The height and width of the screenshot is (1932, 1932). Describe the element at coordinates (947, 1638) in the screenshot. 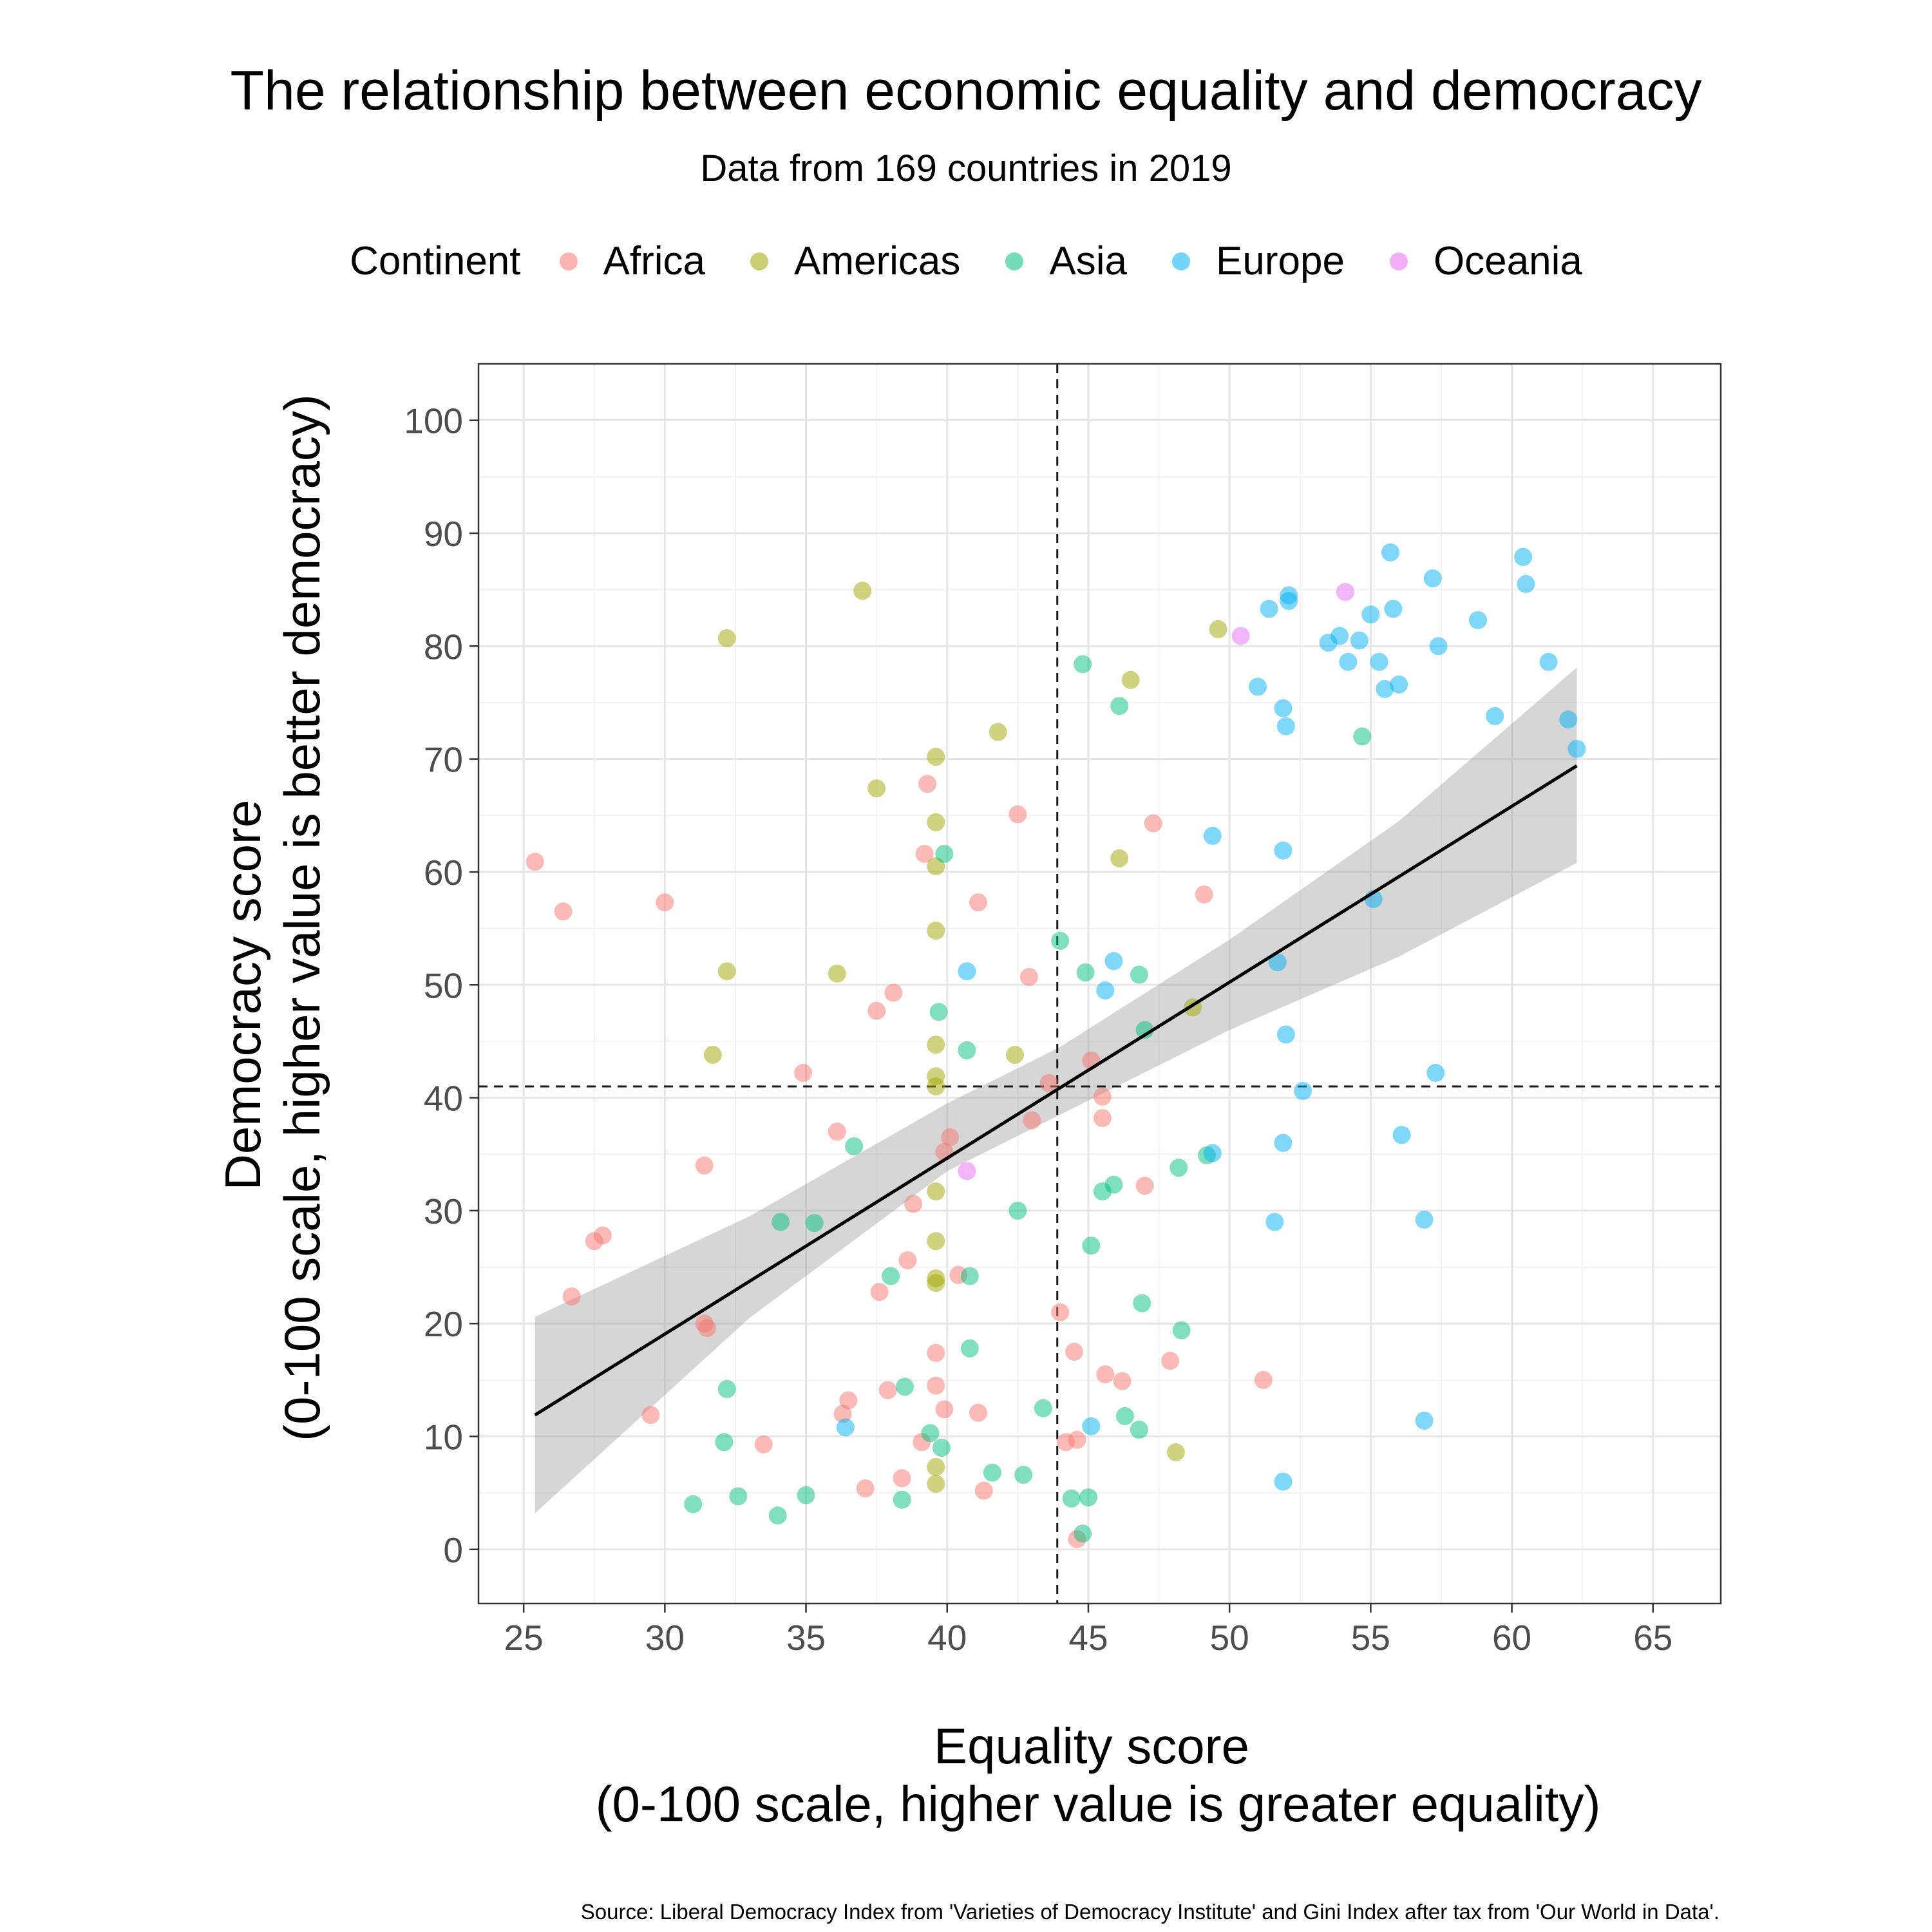

I see `x-tick-label: 40` at that location.